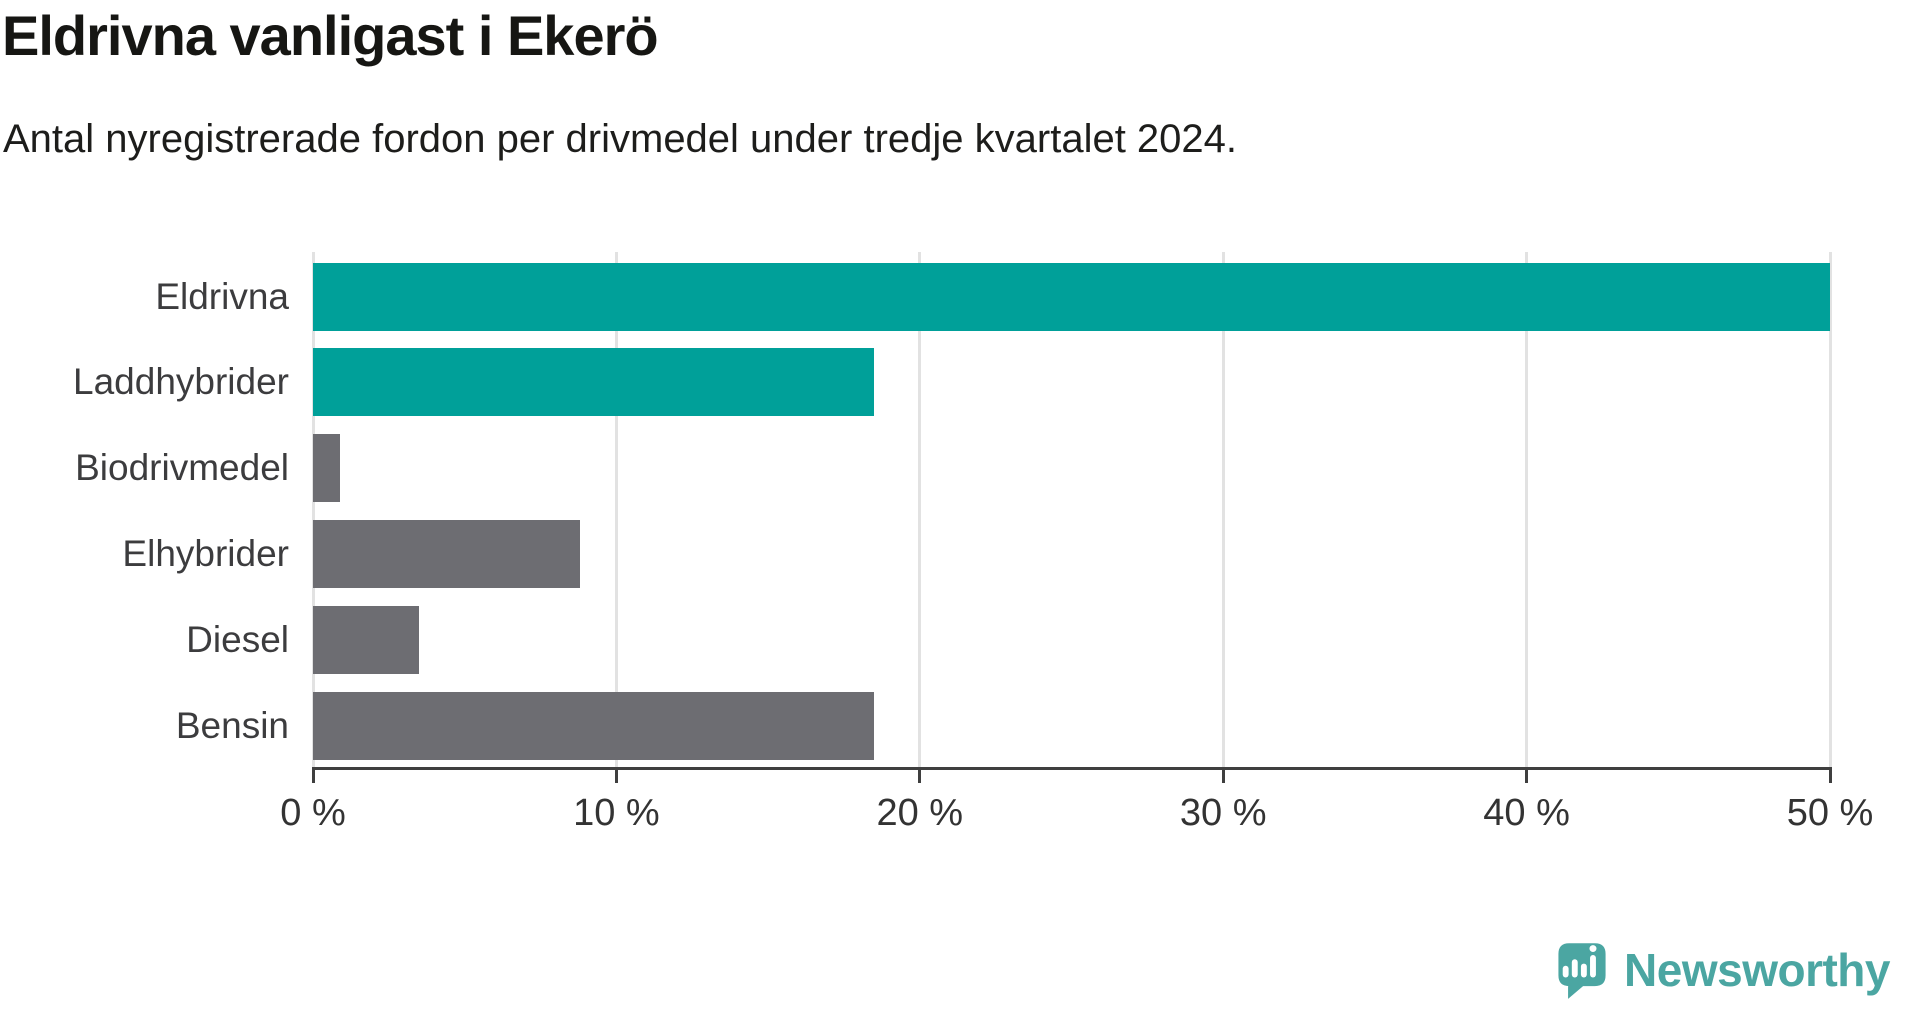 The image size is (1920, 1010). Describe the element at coordinates (1071, 296) in the screenshot. I see `bar-eldrivna` at that location.